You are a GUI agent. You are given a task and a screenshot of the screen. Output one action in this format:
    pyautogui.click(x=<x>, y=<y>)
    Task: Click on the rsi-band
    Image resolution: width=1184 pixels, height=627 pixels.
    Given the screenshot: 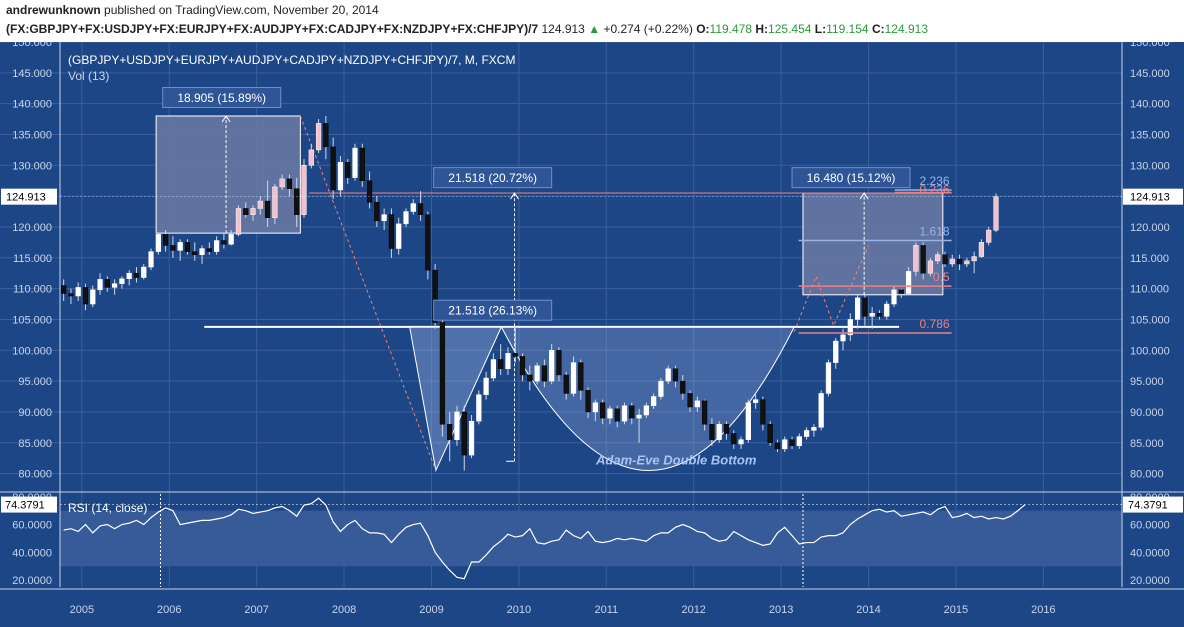 What is the action you would take?
    pyautogui.click(x=591, y=538)
    